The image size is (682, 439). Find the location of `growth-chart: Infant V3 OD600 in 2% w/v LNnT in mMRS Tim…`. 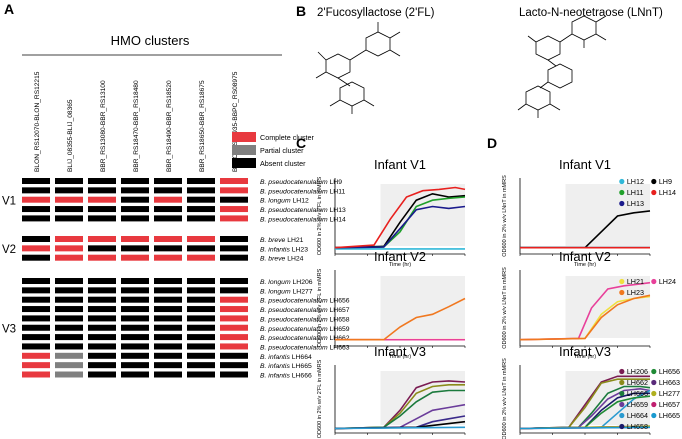

growth-chart: Infant V3 OD600 in 2% w/v LNnT in mMRS Tim… is located at coordinates (576, 391).